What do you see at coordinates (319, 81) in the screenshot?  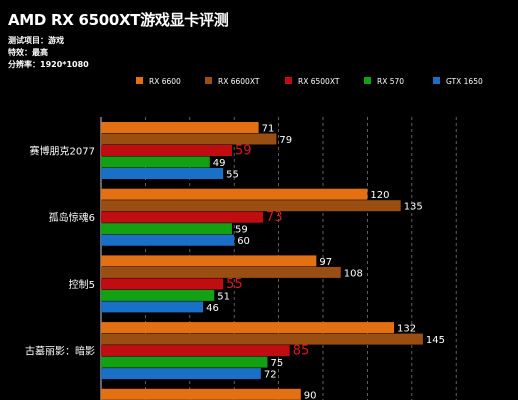 I see `legend-label-rx-6500xt: RX 6500XT` at bounding box center [319, 81].